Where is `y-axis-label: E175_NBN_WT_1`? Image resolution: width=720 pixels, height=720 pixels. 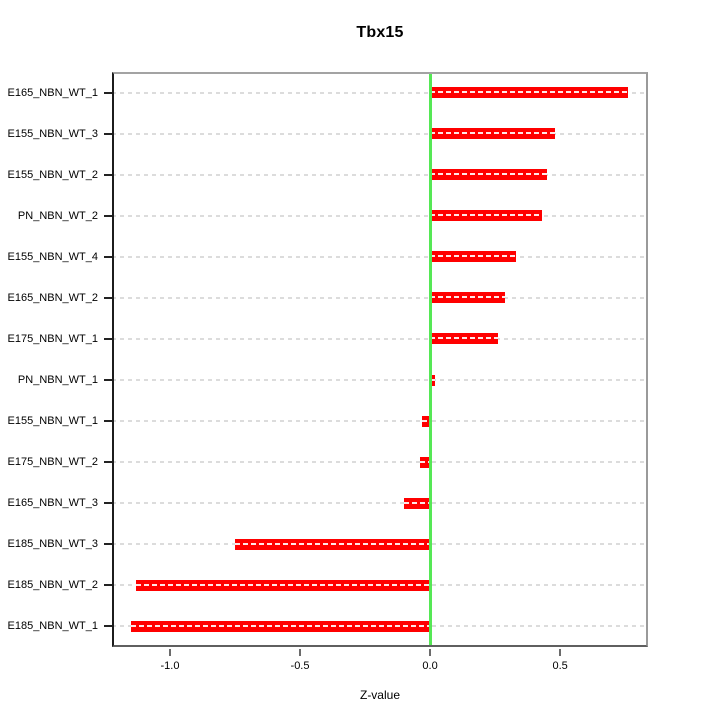 y-axis-label: E175_NBN_WT_1 is located at coordinates (53, 338).